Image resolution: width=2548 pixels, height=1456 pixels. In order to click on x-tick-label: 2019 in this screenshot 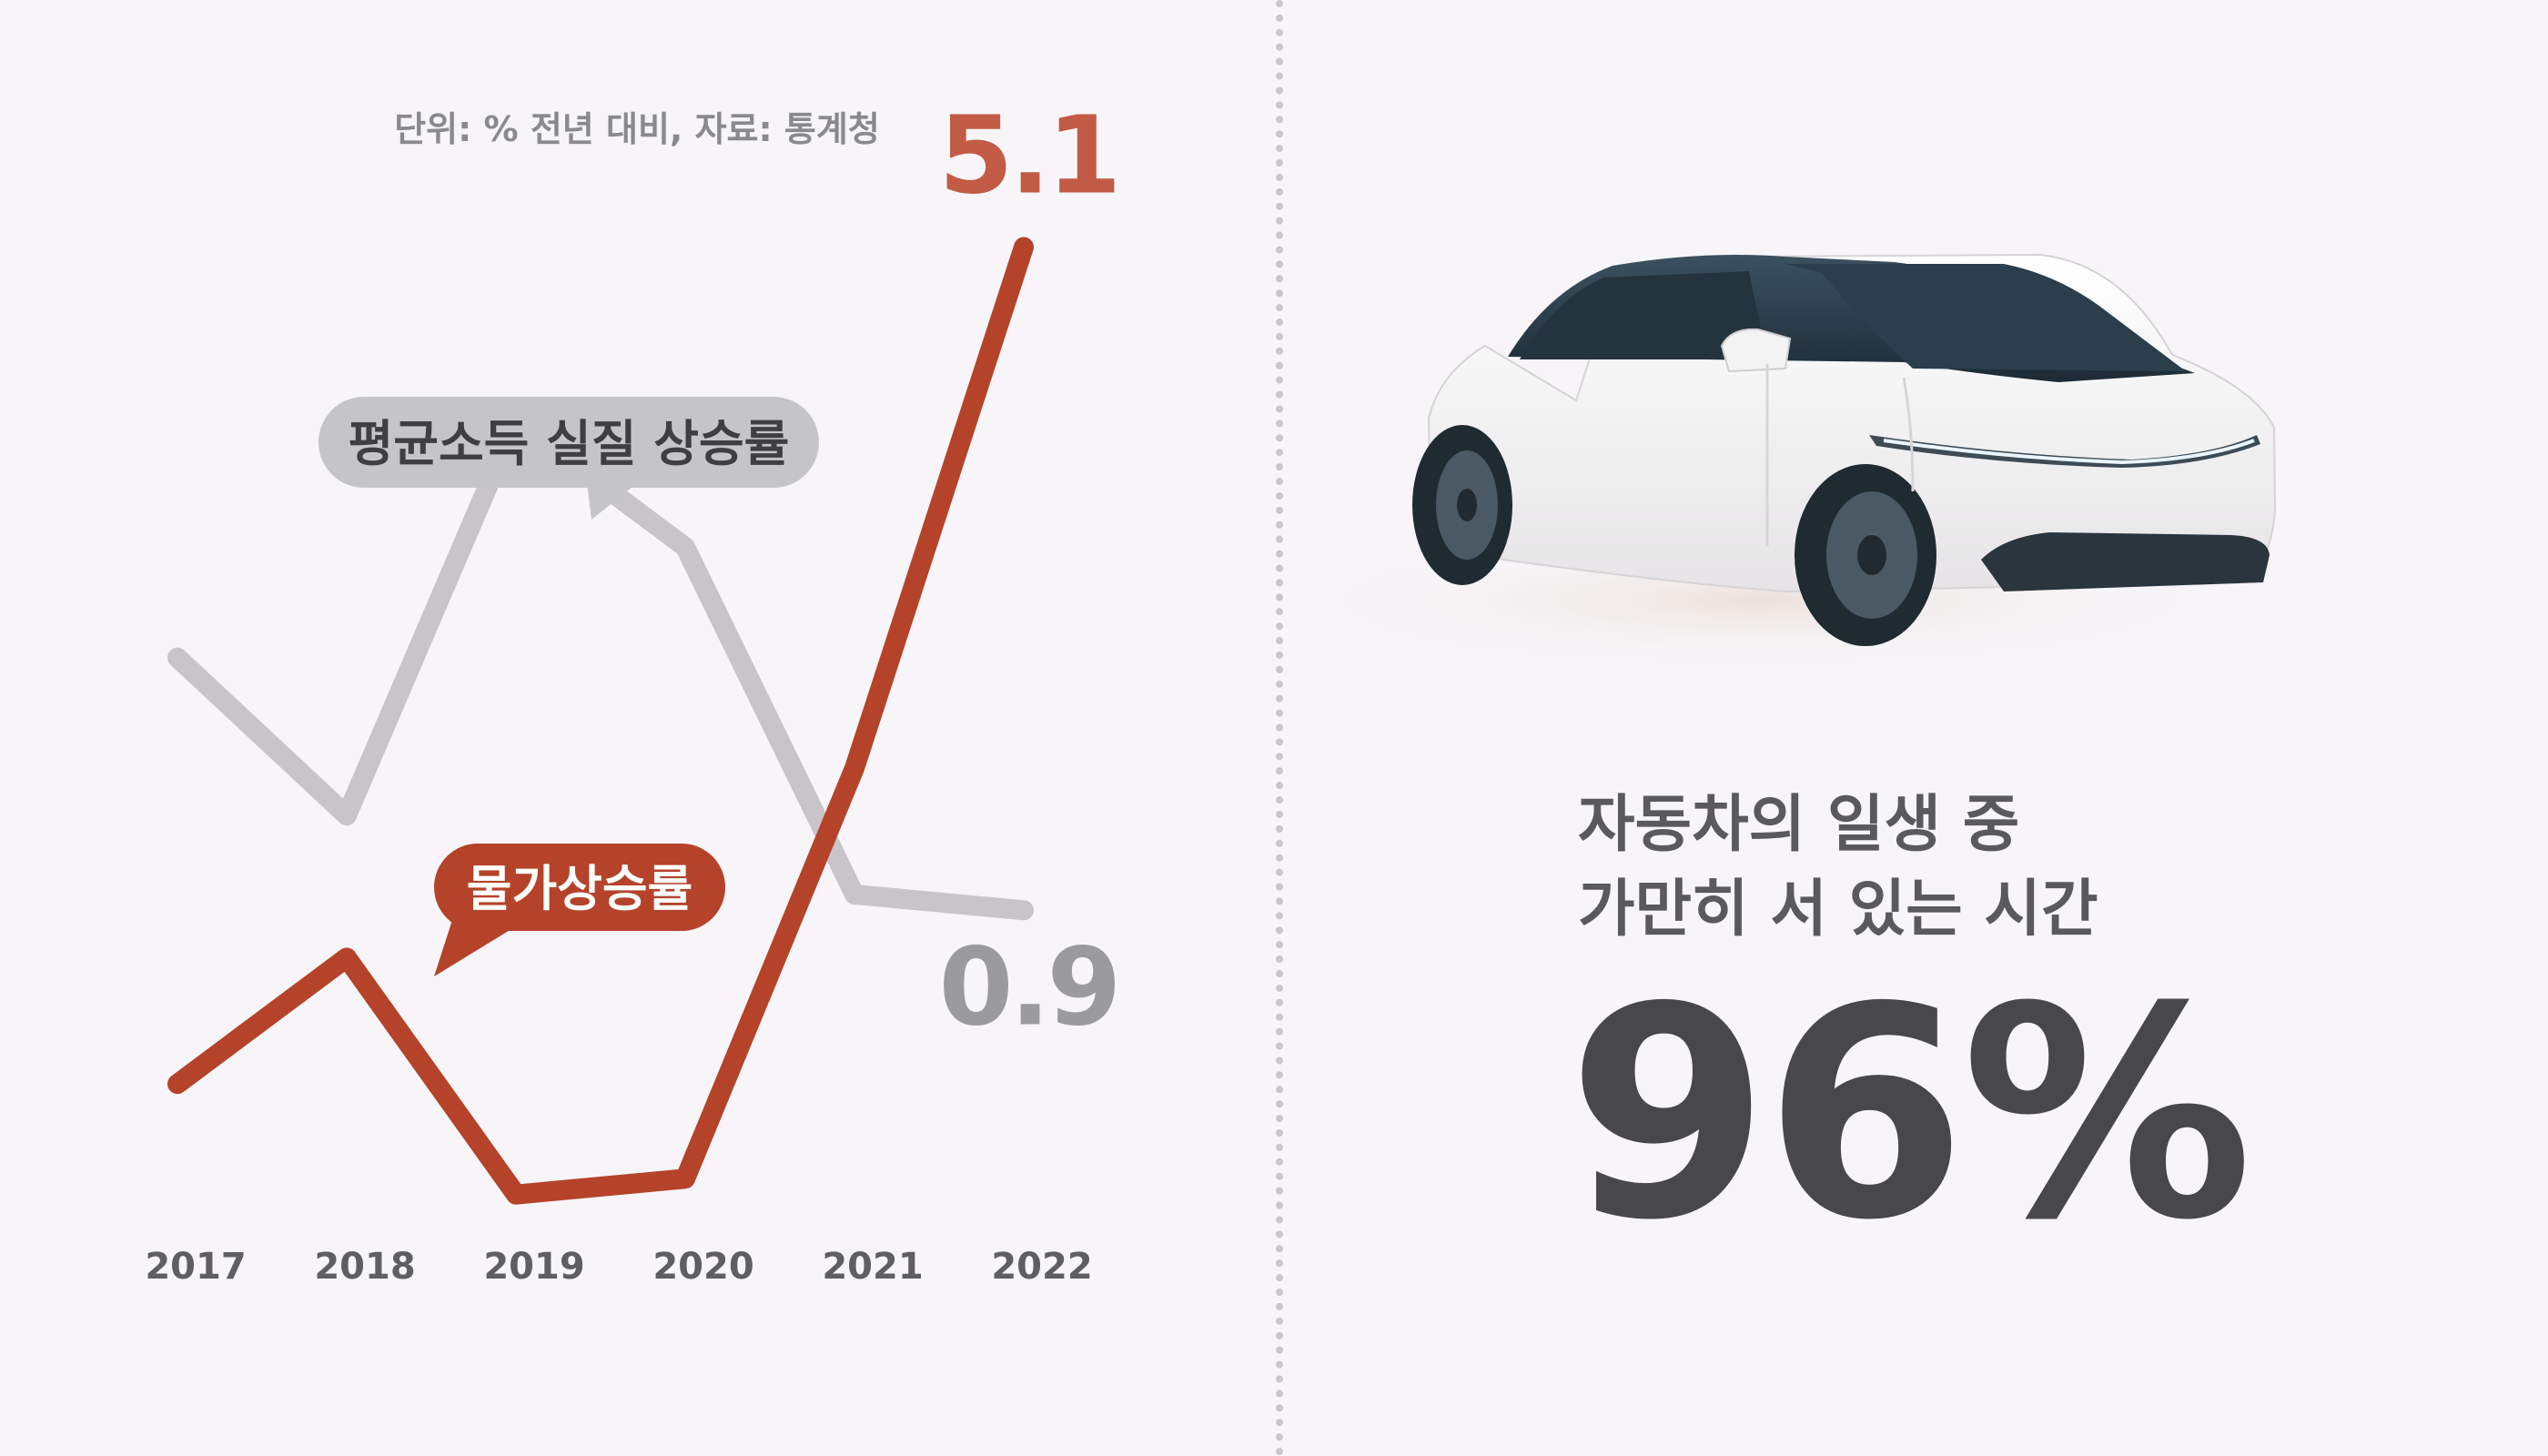, I will do `click(533, 1267)`.